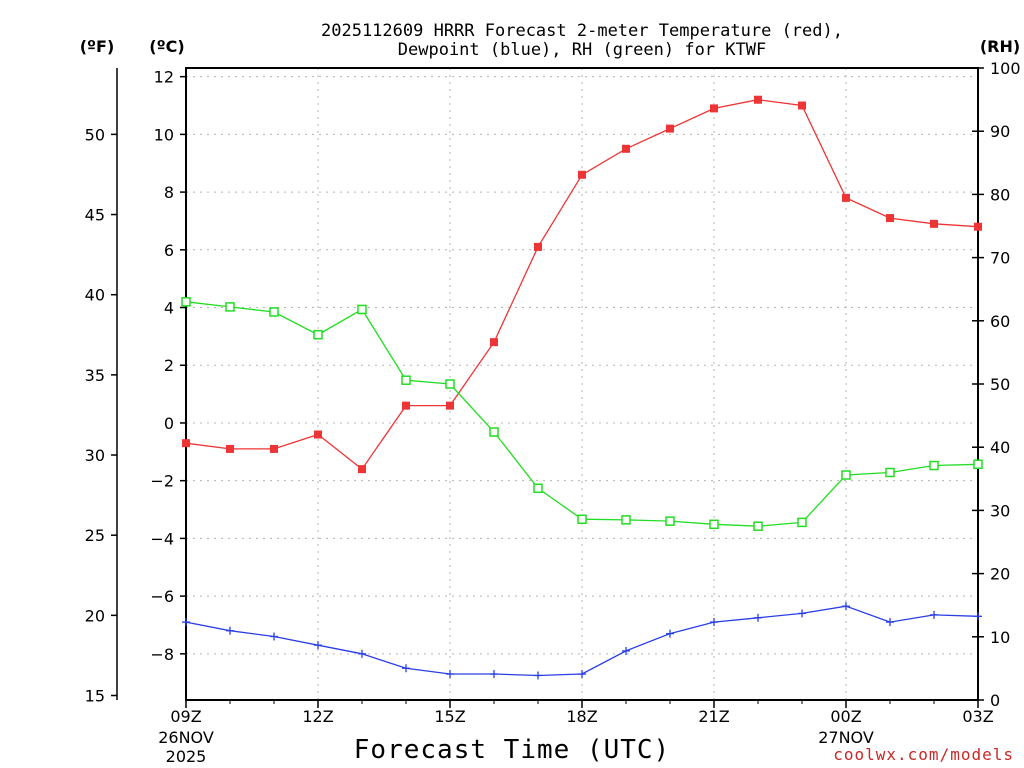  What do you see at coordinates (166, 46) in the screenshot?
I see `celsius-unit-label: (ºC)` at bounding box center [166, 46].